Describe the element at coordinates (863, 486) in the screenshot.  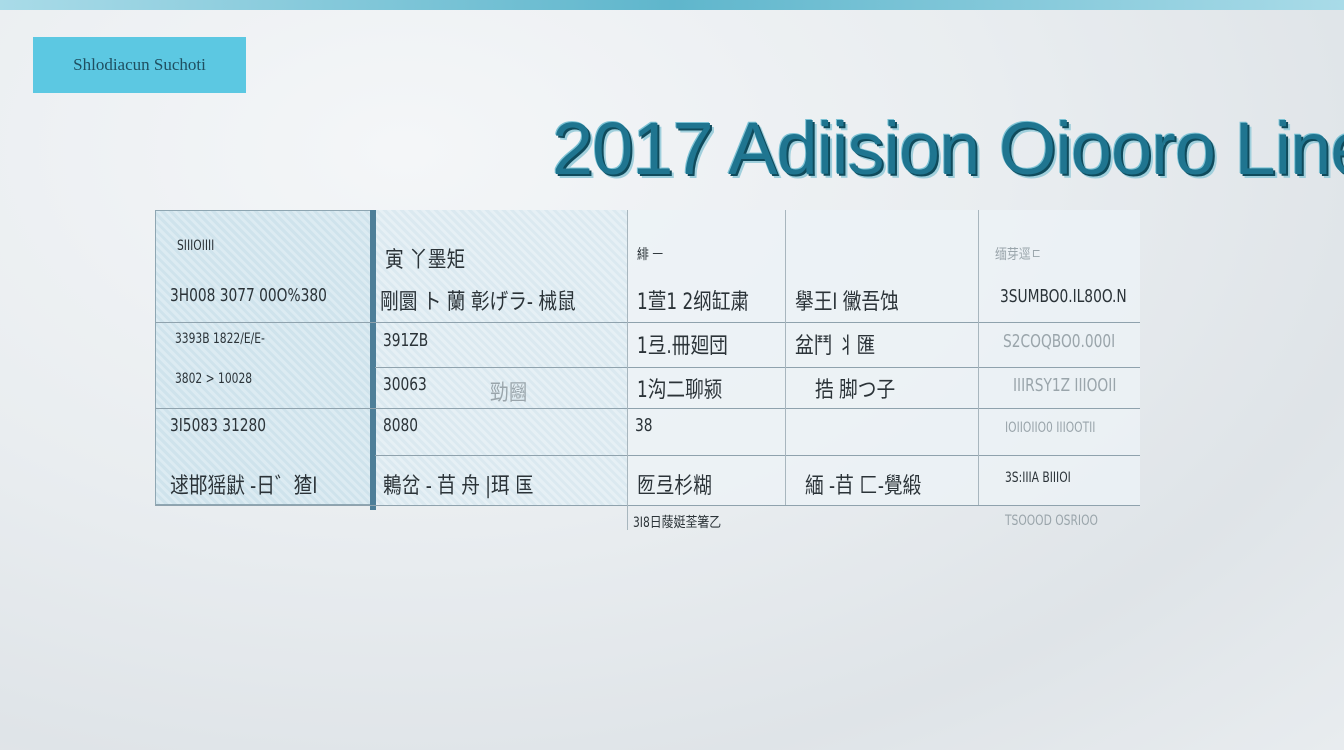
I see `table-cell: 緬 -䒤 ⼕-覺緞` at that location.